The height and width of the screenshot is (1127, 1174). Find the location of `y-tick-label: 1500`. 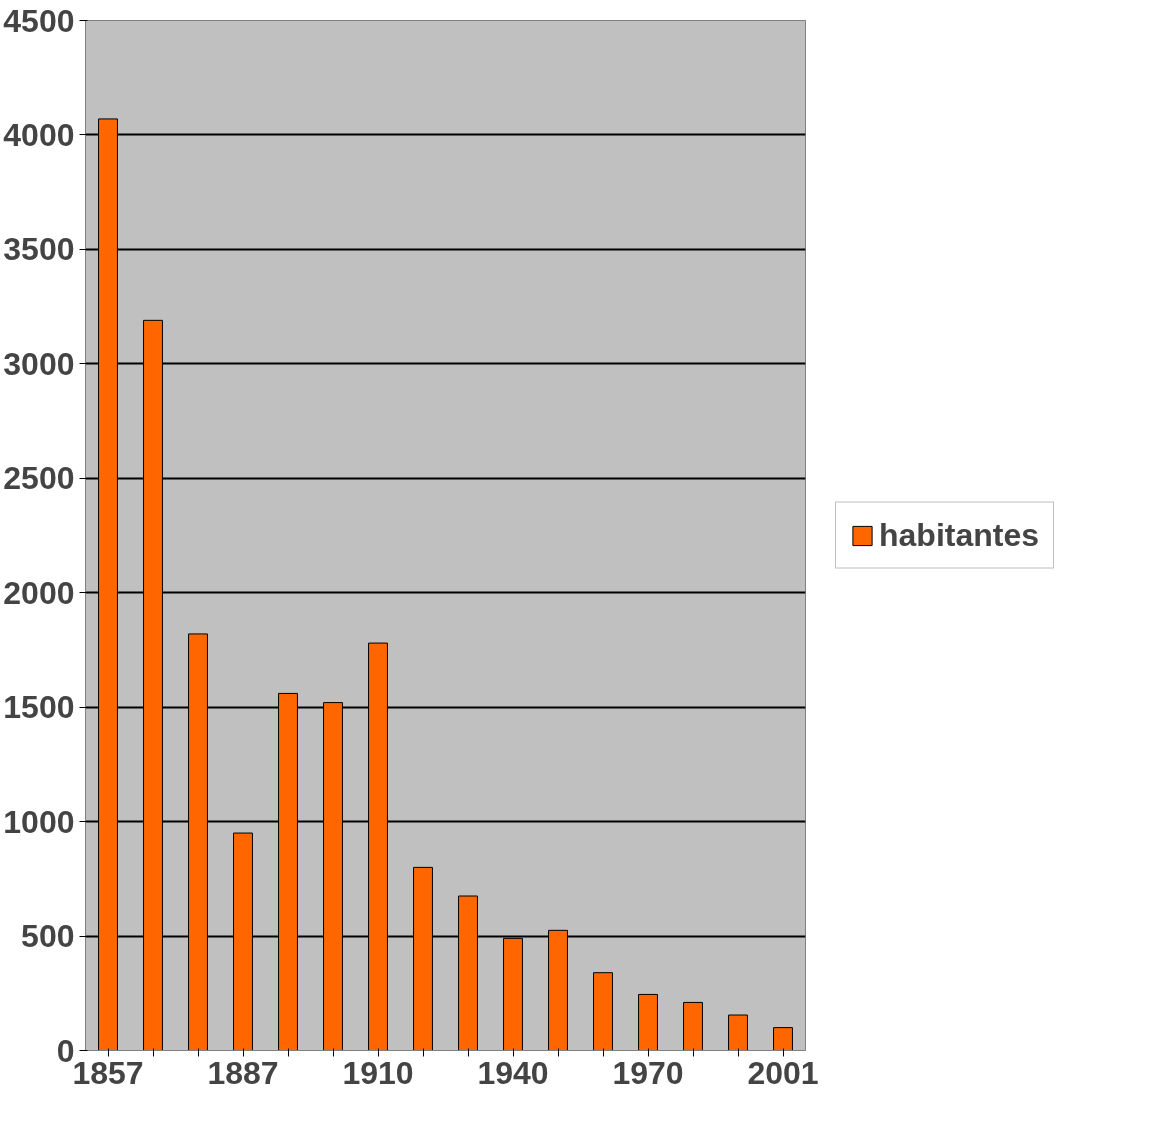

y-tick-label: 1500 is located at coordinates (39, 707).